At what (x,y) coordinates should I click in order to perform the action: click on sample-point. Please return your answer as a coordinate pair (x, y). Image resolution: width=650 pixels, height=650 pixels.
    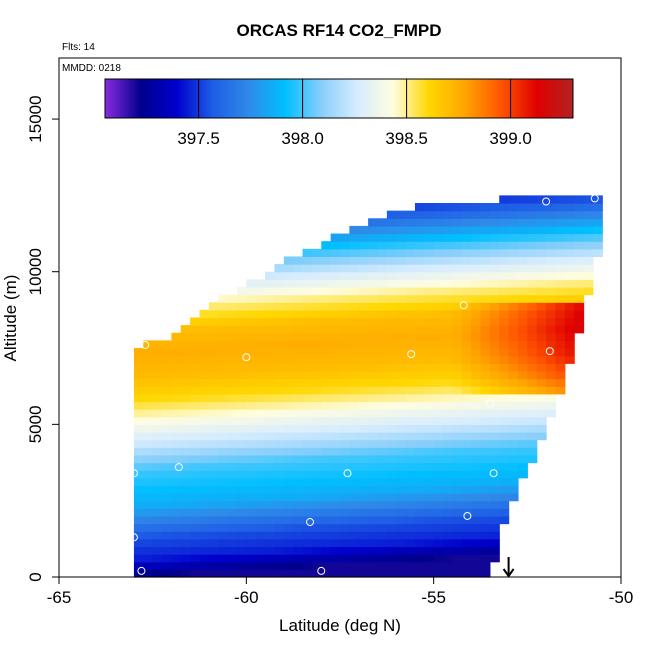
    Looking at the image, I should click on (546, 201).